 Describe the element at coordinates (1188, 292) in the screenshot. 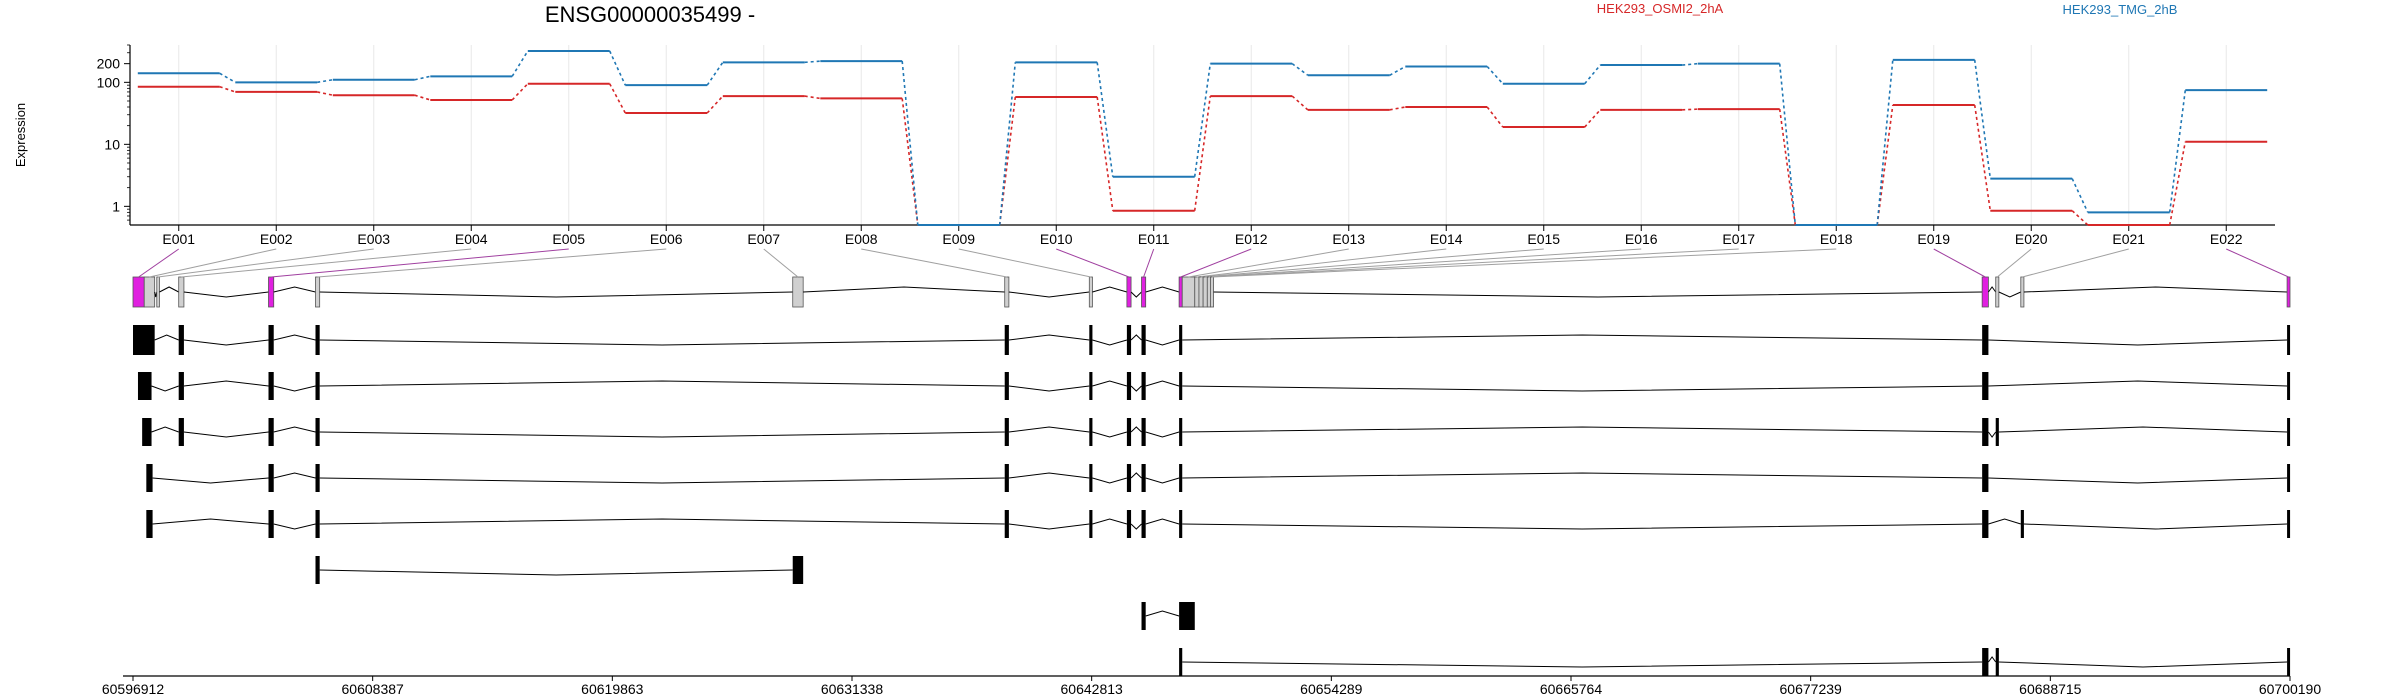

I see `exon-bin-E013` at that location.